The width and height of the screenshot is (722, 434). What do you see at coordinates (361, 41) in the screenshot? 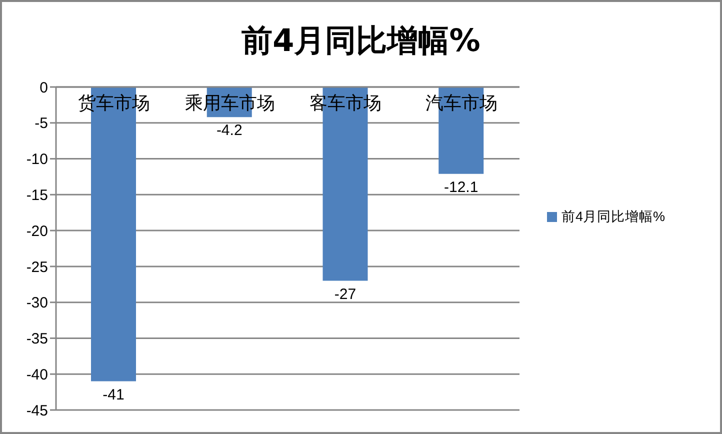
I see `chart-title: 前4月同比增幅%` at bounding box center [361, 41].